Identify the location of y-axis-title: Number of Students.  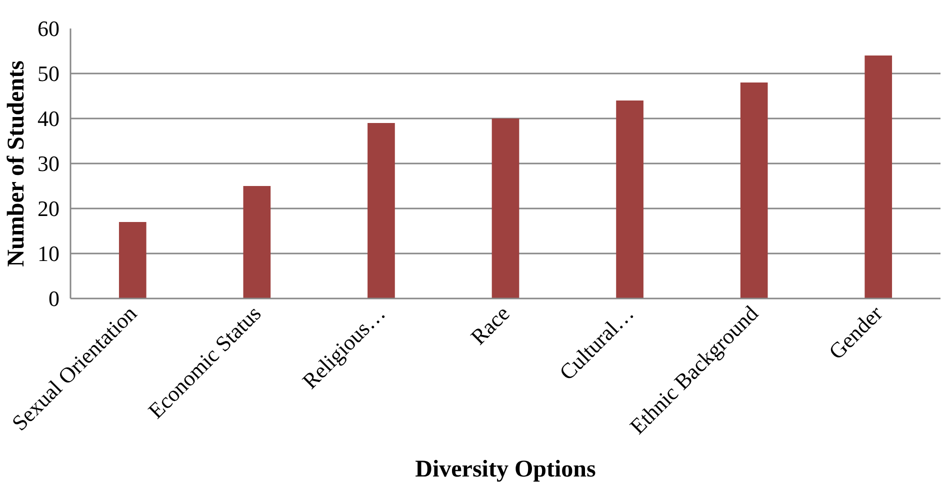
(17, 163).